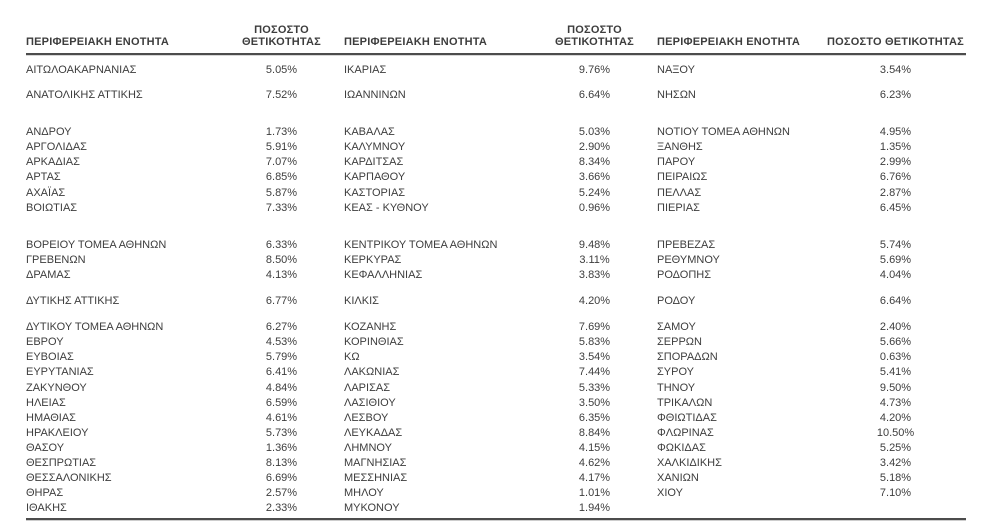 The image size is (1000, 528). Describe the element at coordinates (895, 357) in the screenshot. I see `positivity-cell: 0.63%` at that location.